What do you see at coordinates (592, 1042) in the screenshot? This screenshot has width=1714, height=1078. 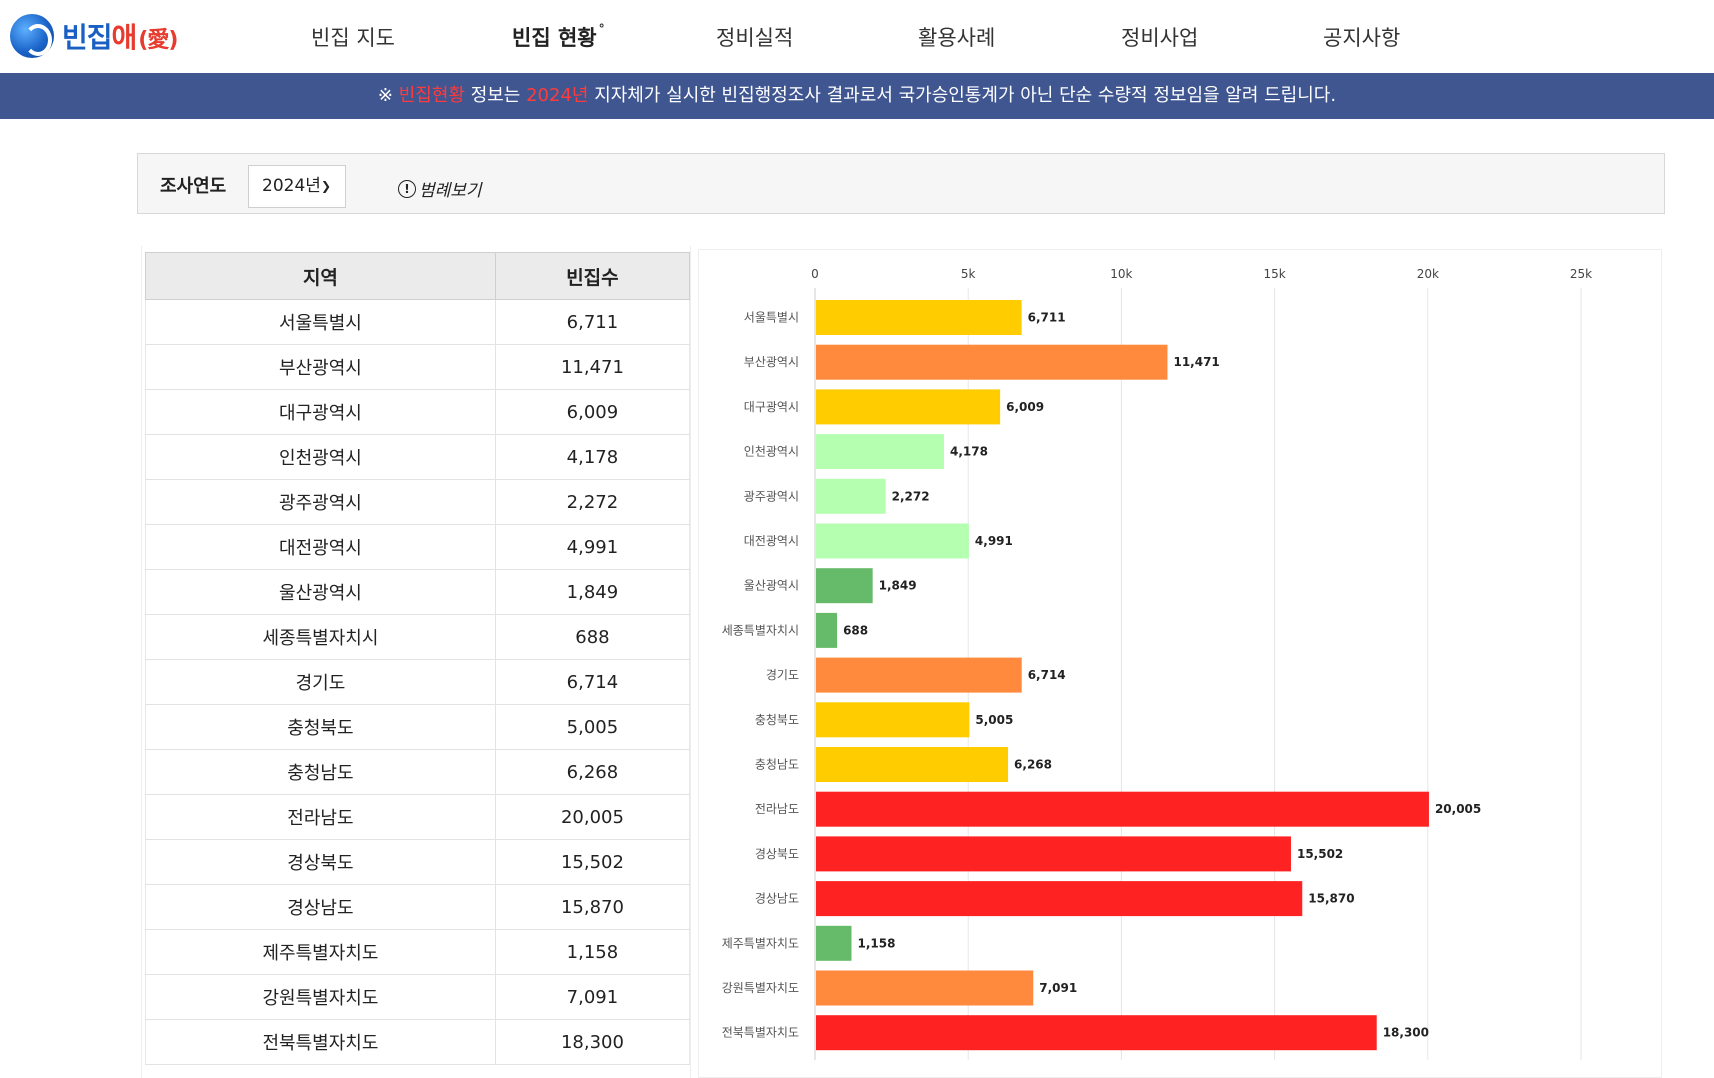 I see `count-cell: 18,300` at bounding box center [592, 1042].